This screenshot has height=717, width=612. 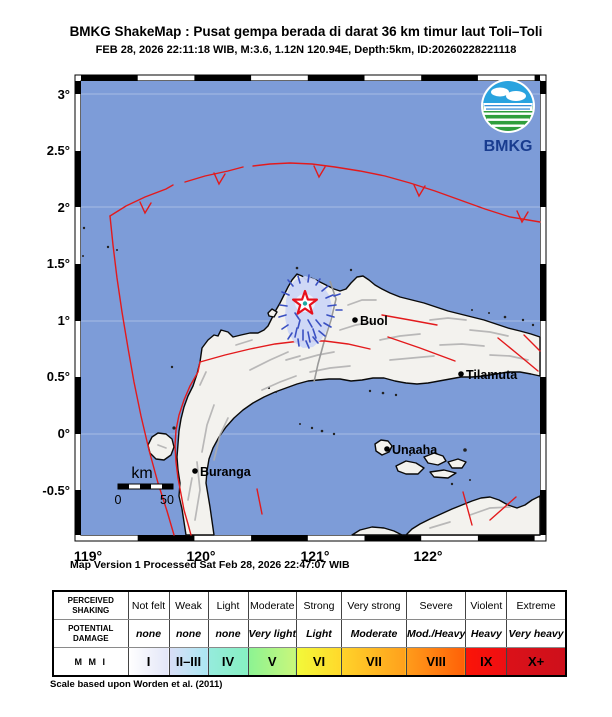 I want to click on y-tick: 2°, so click(x=64, y=207).